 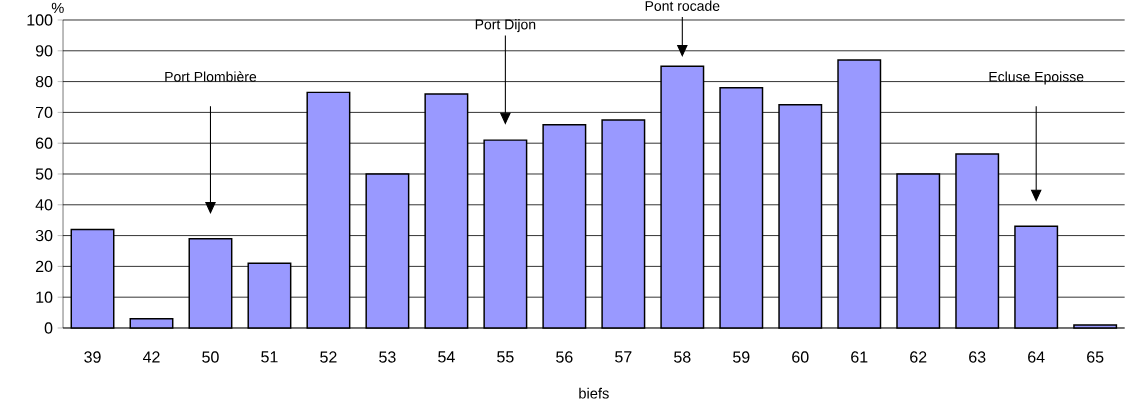 What do you see at coordinates (44, 174) in the screenshot?
I see `y-tick-label: 50` at bounding box center [44, 174].